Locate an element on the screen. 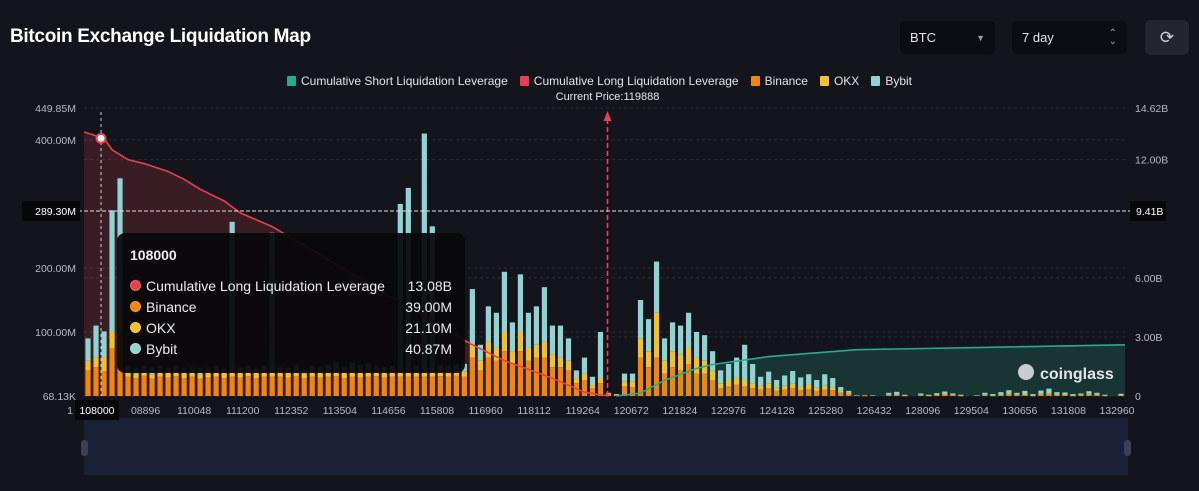 The width and height of the screenshot is (1199, 491). zoom-slider-track is located at coordinates (606, 446).